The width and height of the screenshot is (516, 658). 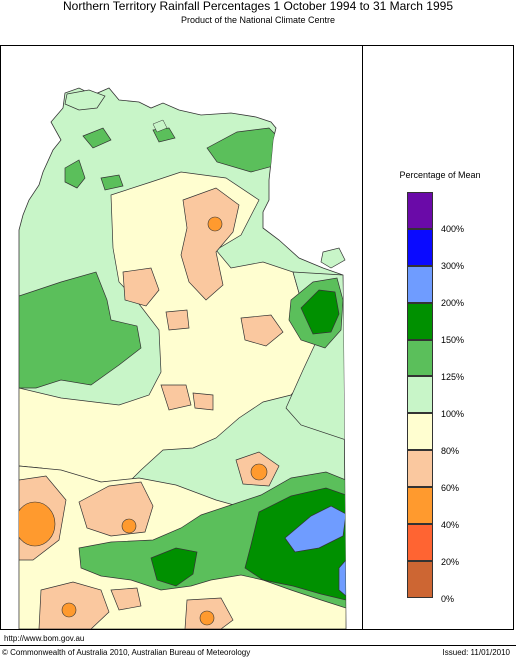 I want to click on island-bathurst, so click(x=85, y=100).